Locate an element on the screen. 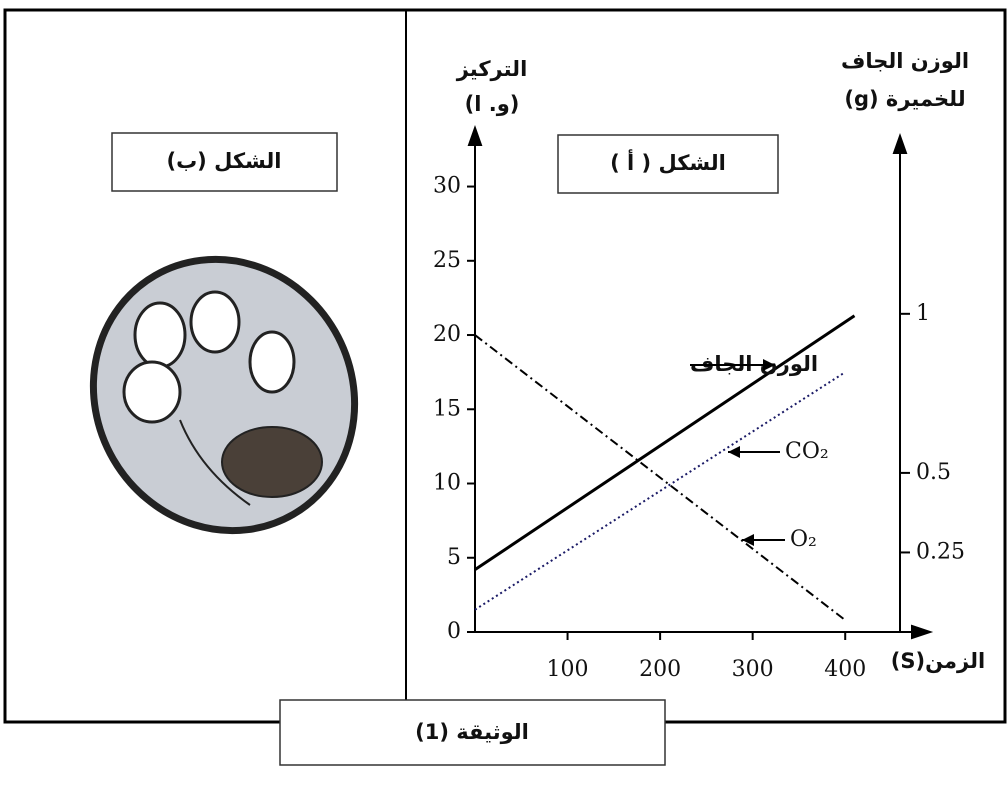 Image resolution: width=1008 pixels, height=797 pixels. document-title: الوثيقة (1) is located at coordinates (472, 732).